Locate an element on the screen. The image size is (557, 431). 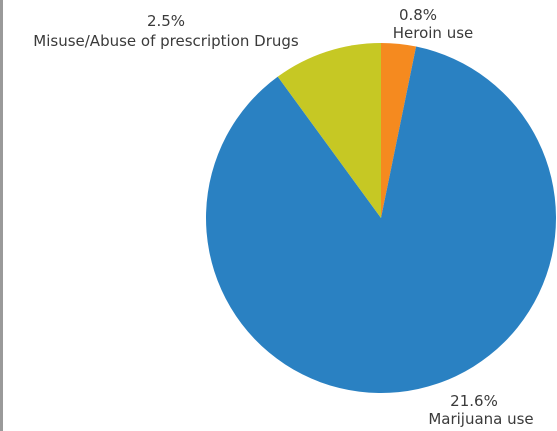
label-heroin-name: Heroin use is located at coordinates (433, 33).